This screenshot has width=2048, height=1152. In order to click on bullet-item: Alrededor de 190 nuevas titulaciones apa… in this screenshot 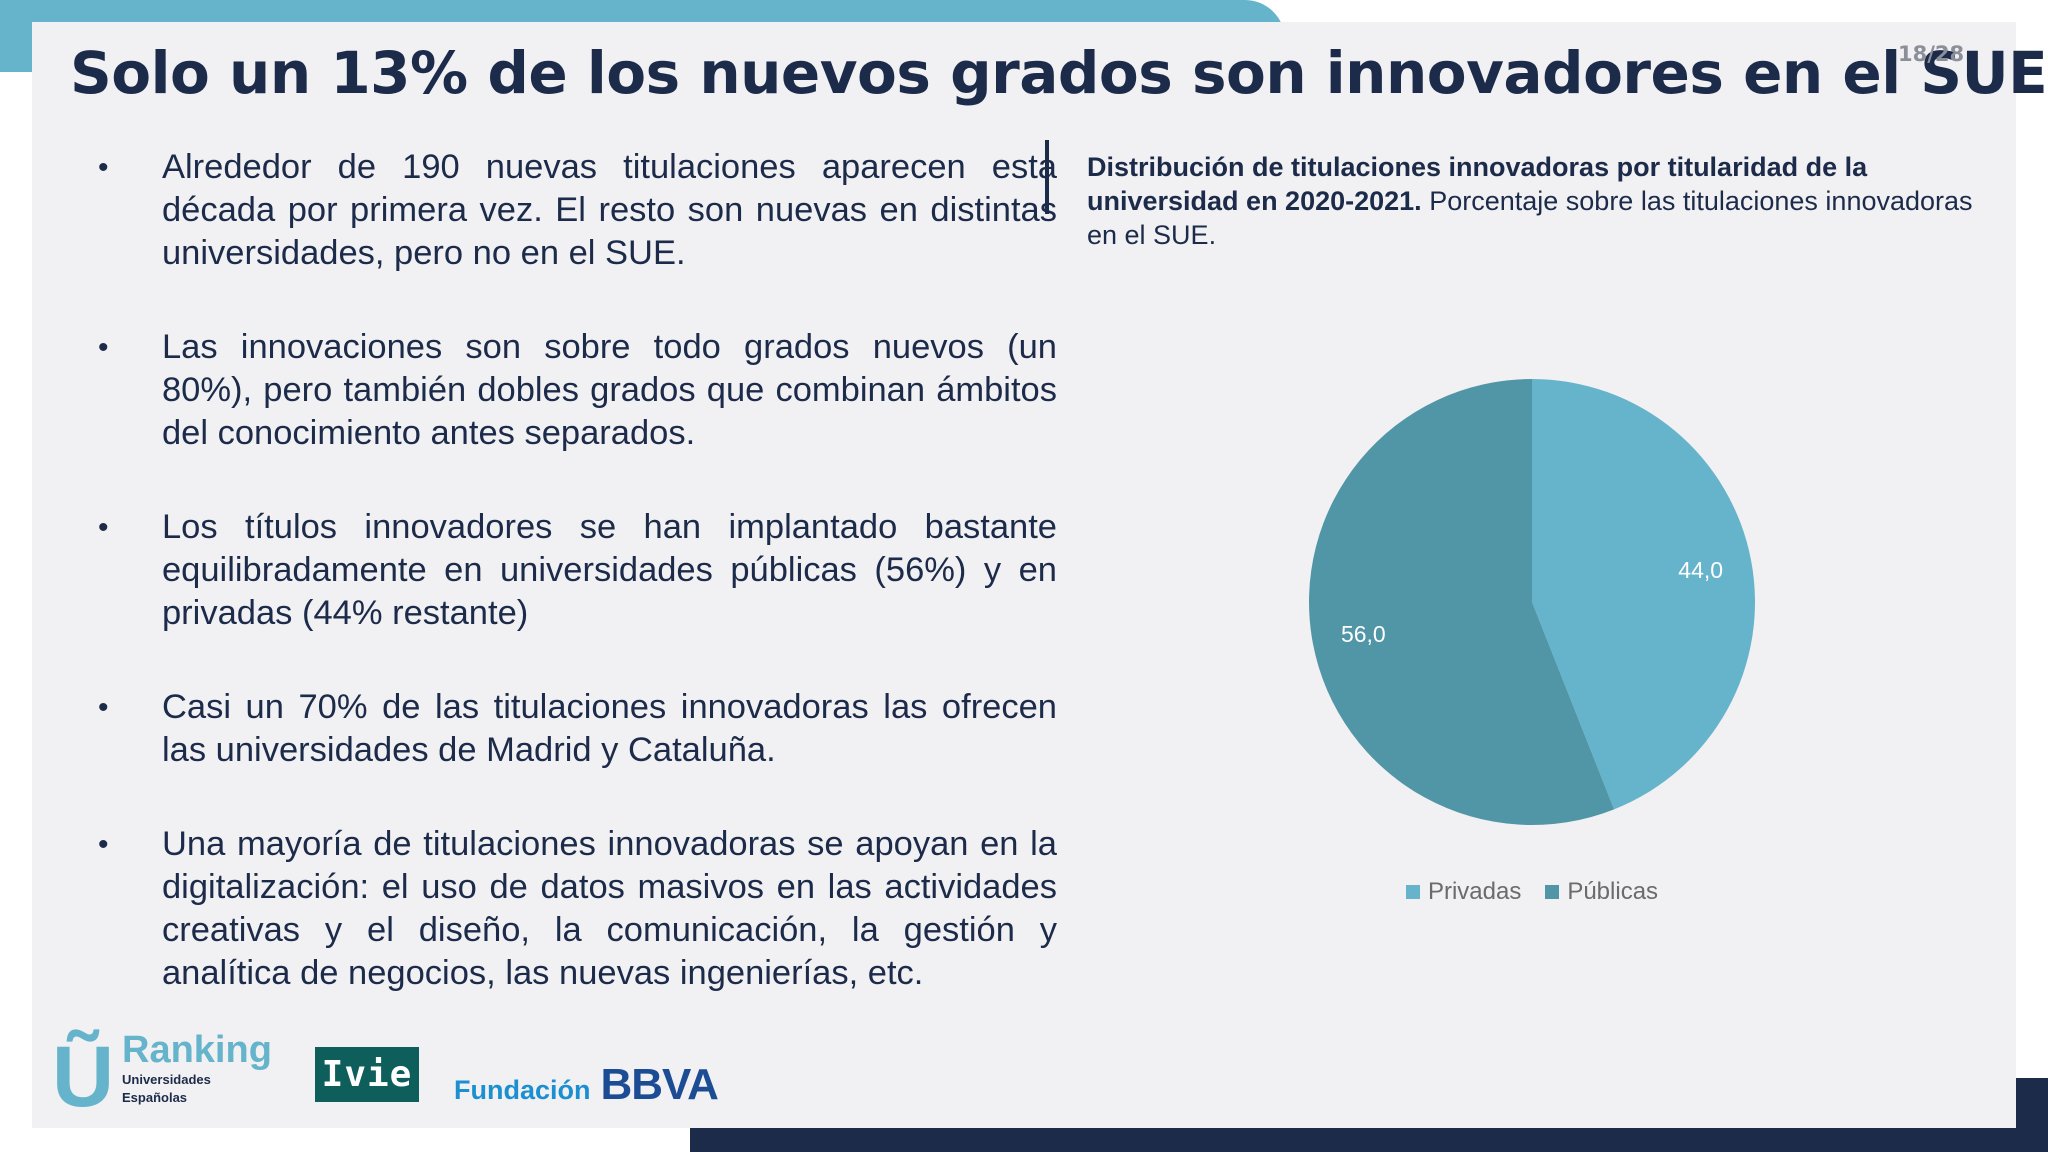, I will do `click(559, 210)`.